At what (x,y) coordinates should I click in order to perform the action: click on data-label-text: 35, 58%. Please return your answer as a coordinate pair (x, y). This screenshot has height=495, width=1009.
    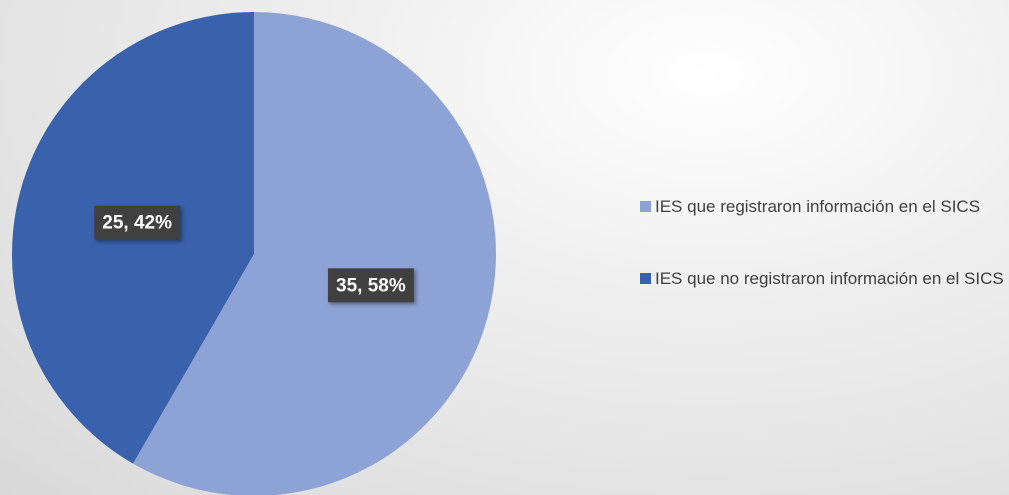
    Looking at the image, I should click on (371, 285).